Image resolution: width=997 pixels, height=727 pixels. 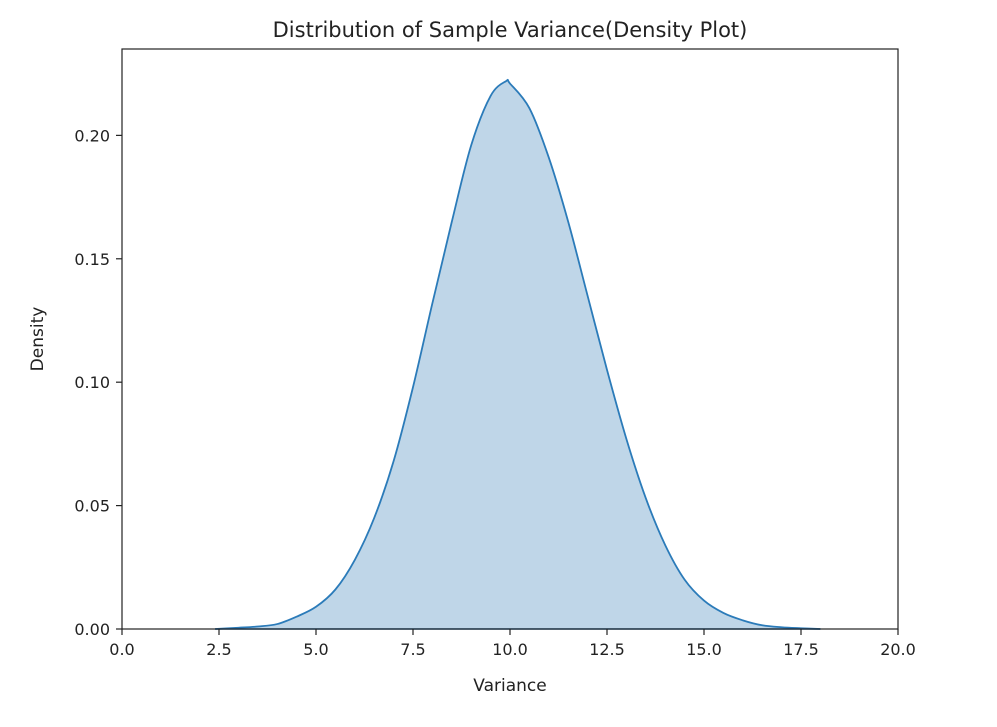 I want to click on x-tick-label: 12.5, so click(x=607, y=649).